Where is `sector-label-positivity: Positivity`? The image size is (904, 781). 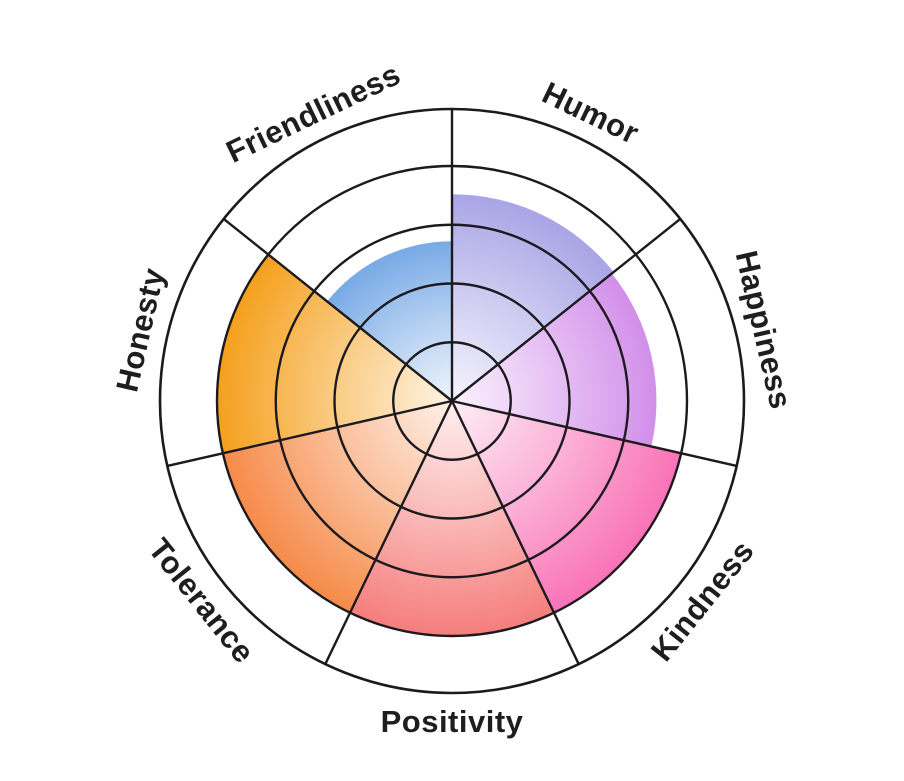 sector-label-positivity: Positivity is located at coordinates (452, 721).